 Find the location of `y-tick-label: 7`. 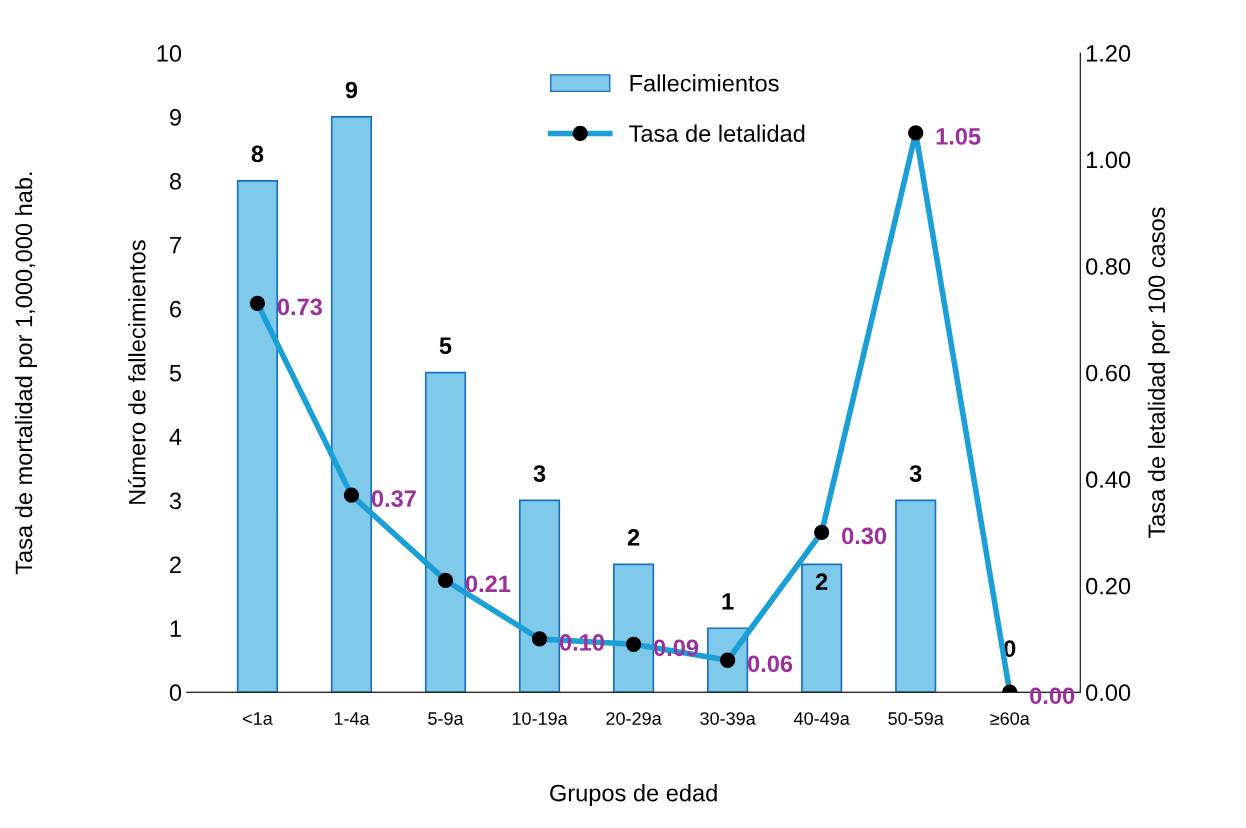

y-tick-label: 7 is located at coordinates (175, 245).